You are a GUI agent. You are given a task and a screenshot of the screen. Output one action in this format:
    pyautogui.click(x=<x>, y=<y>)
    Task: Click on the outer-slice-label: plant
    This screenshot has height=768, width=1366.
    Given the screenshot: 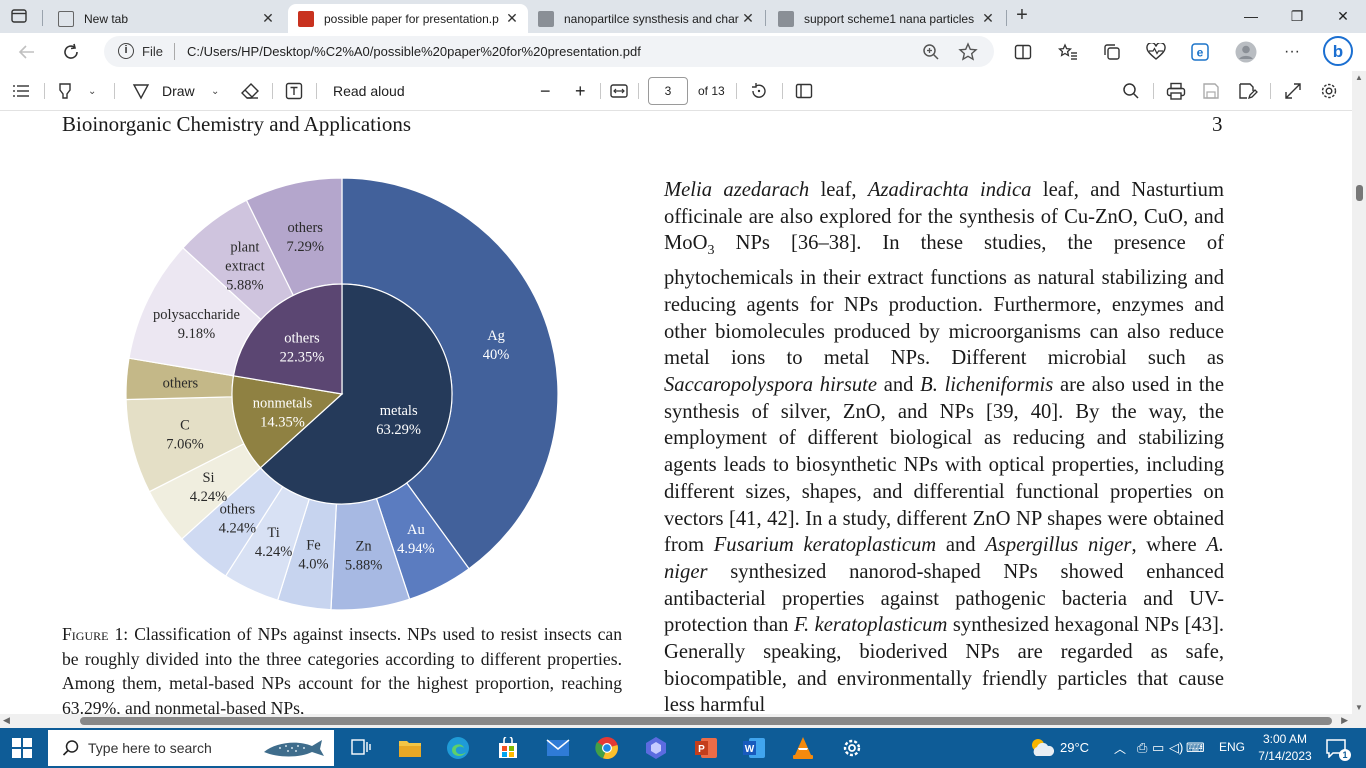 What is the action you would take?
    pyautogui.click(x=244, y=247)
    